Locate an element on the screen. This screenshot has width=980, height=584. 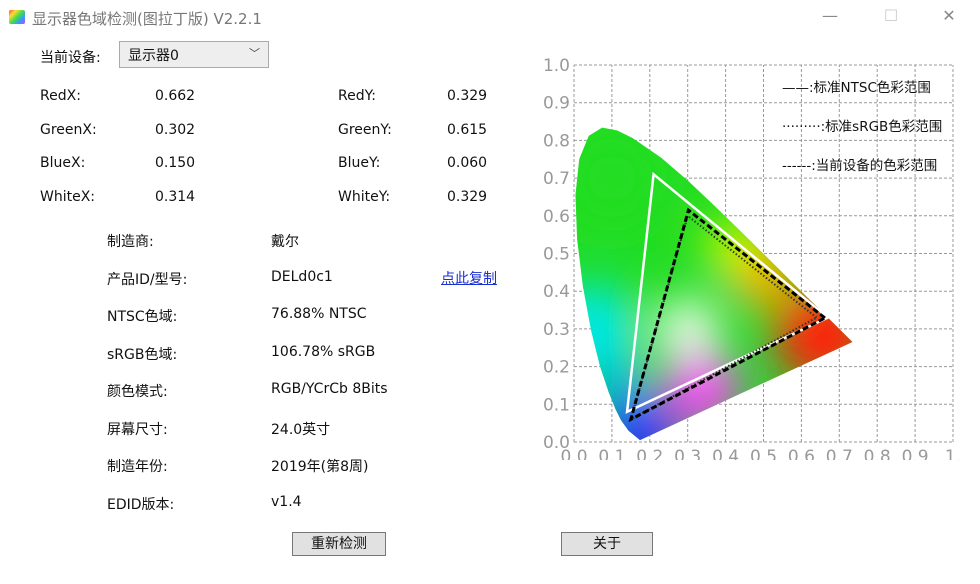
info-label: sRGB色域: is located at coordinates (142, 354).